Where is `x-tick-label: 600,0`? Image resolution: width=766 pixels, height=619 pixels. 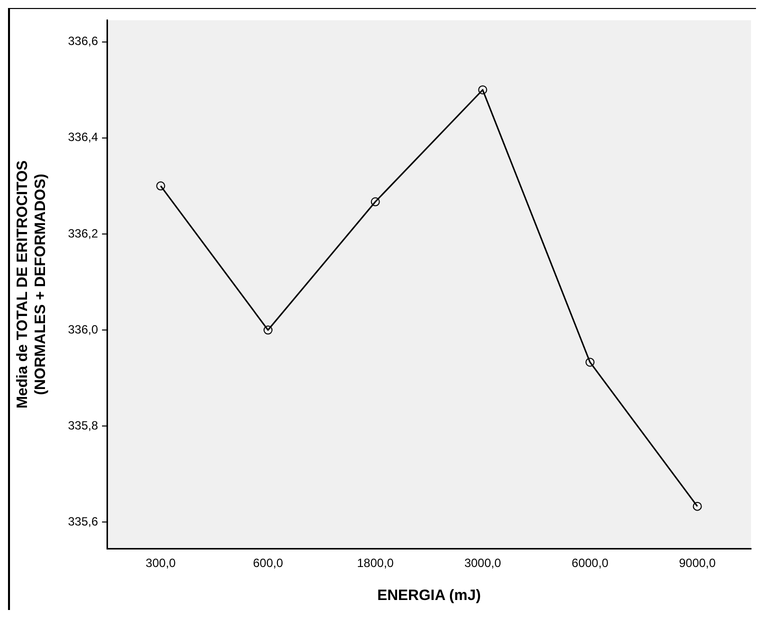 x-tick-label: 600,0 is located at coordinates (268, 563).